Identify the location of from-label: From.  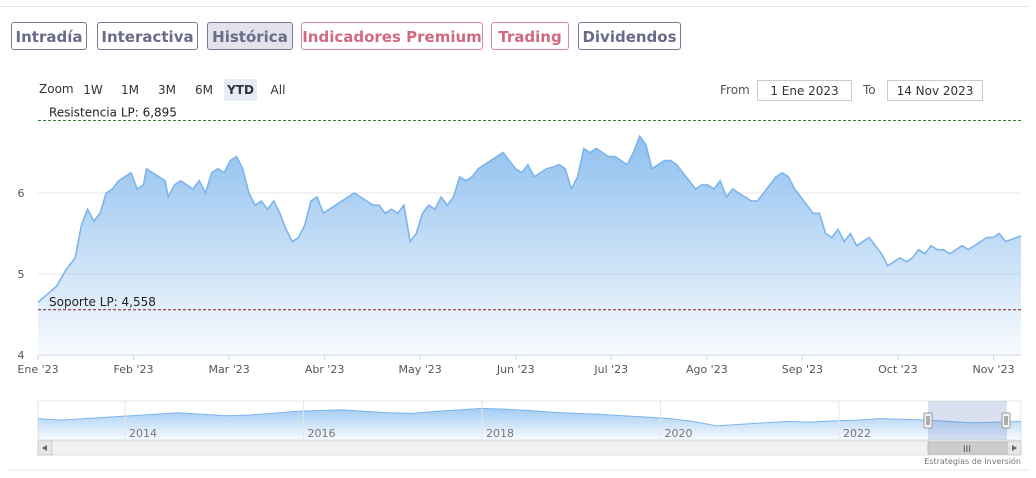
(735, 90).